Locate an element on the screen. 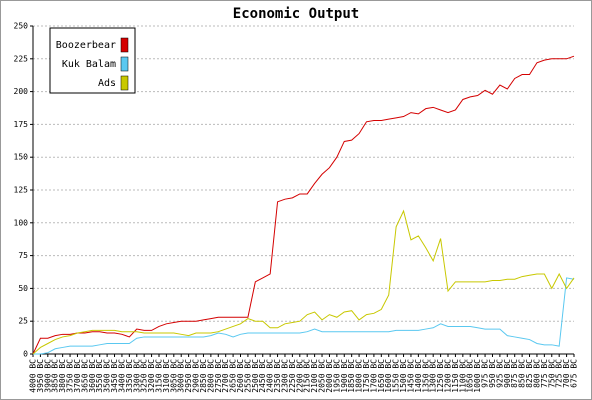  y-tick-label: 50 is located at coordinates (23, 288).